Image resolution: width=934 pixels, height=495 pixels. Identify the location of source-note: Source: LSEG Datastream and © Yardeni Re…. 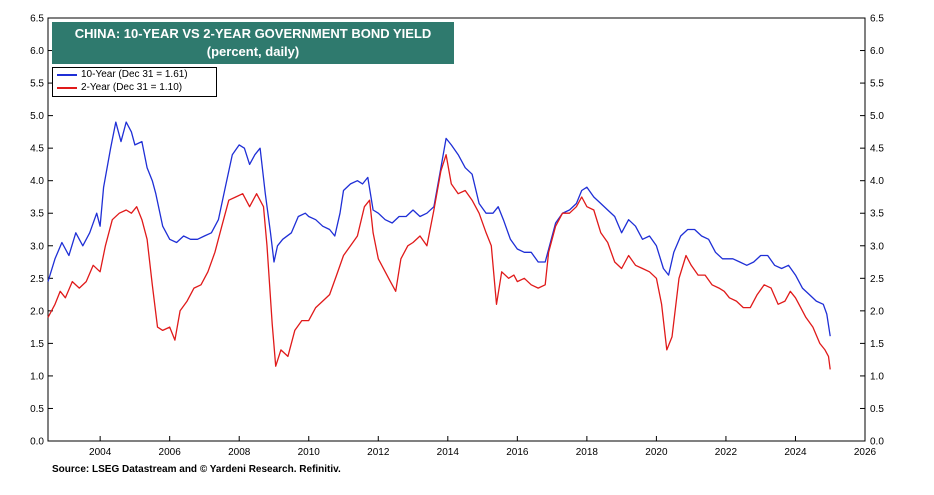
(196, 469).